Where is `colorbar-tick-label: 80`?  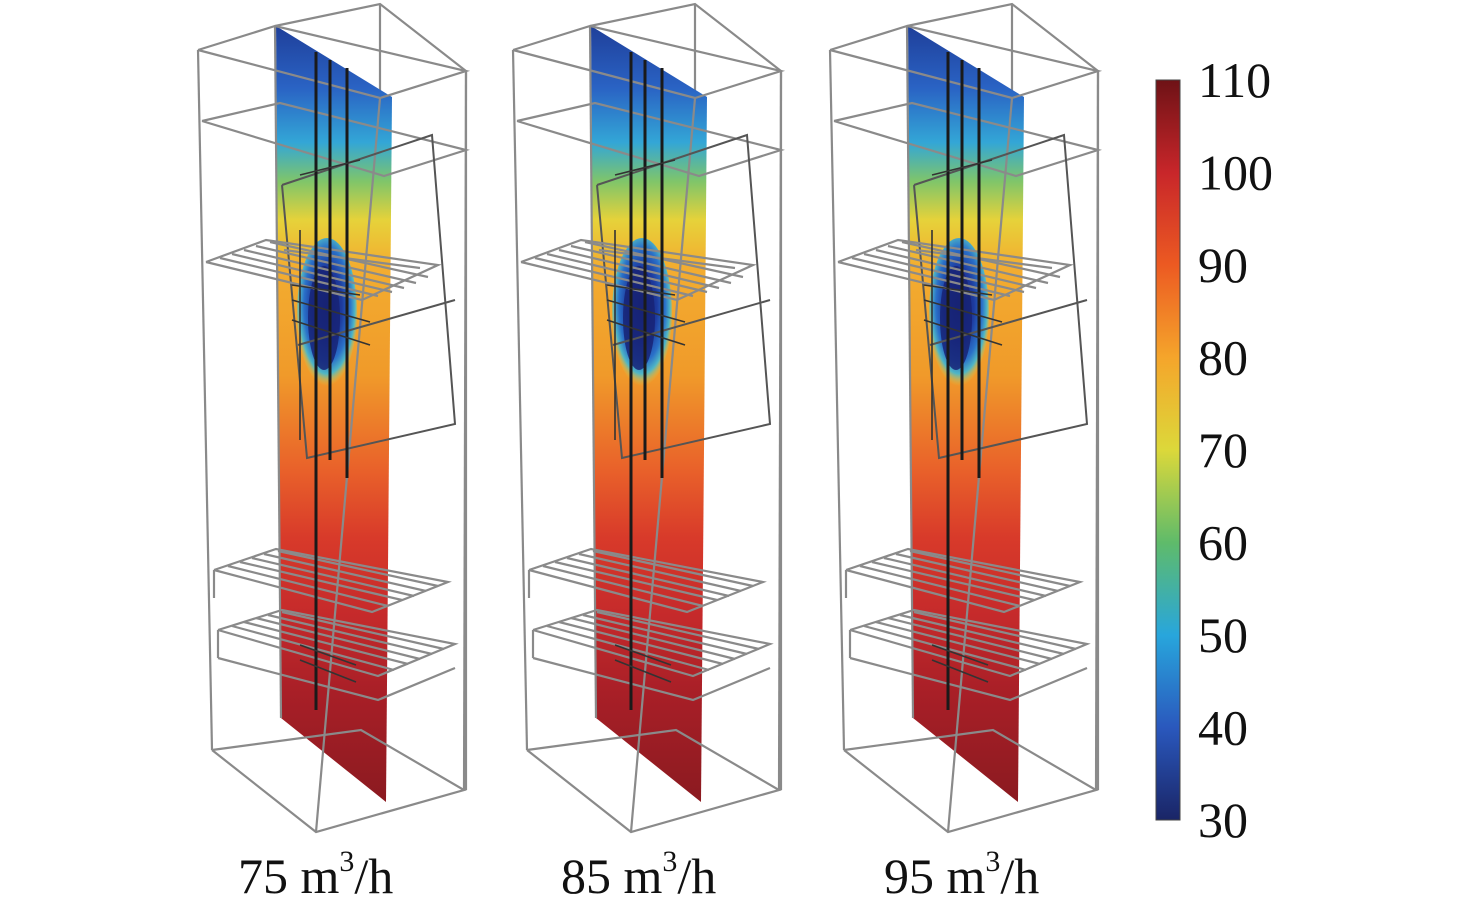
colorbar-tick-label: 80 is located at coordinates (1223, 358).